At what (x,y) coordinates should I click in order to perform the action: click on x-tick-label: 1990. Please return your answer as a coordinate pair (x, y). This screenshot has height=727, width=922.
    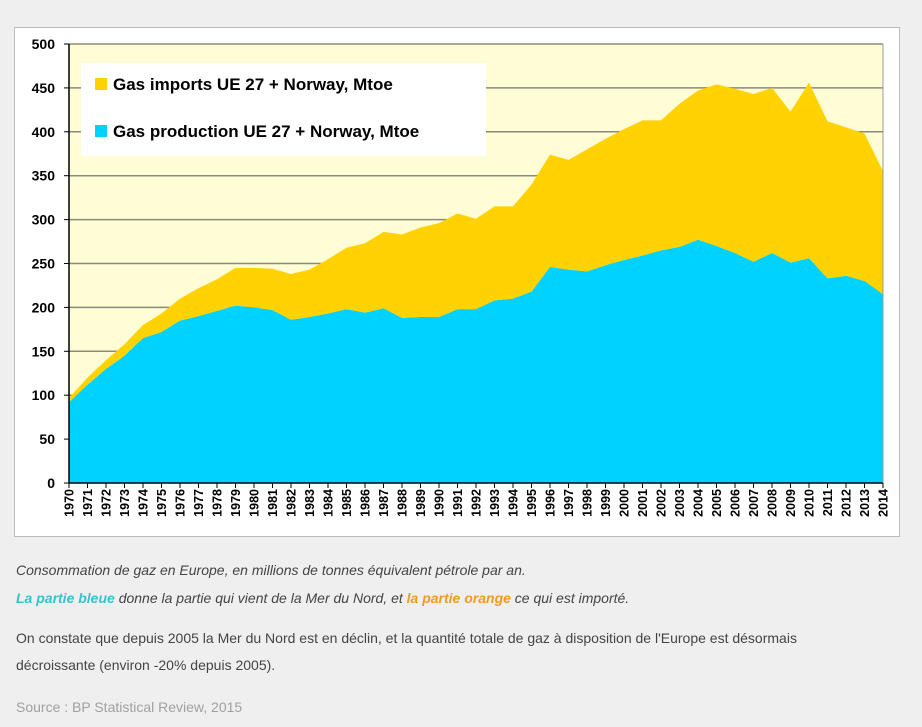
    Looking at the image, I should click on (440, 503).